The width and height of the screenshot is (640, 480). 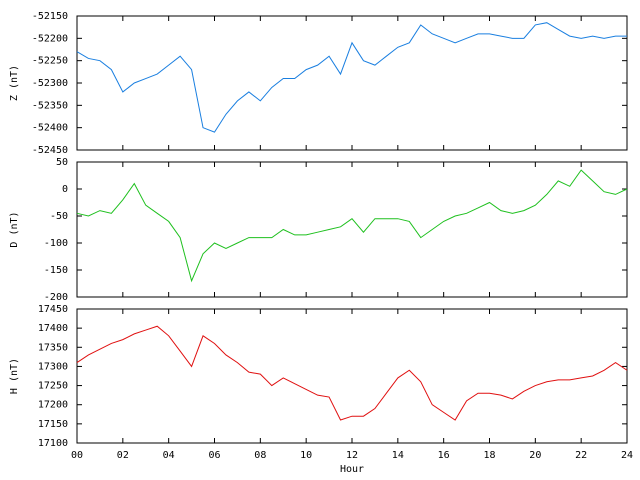 What do you see at coordinates (53, 366) in the screenshot?
I see `y-tick-label: 17300` at bounding box center [53, 366].